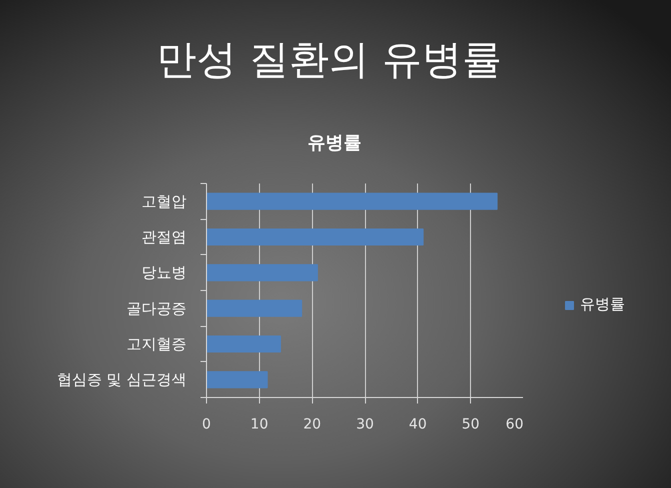 This screenshot has width=671, height=488. What do you see at coordinates (156, 344) in the screenshot?
I see `y-tick-label: 고지혈증` at bounding box center [156, 344].